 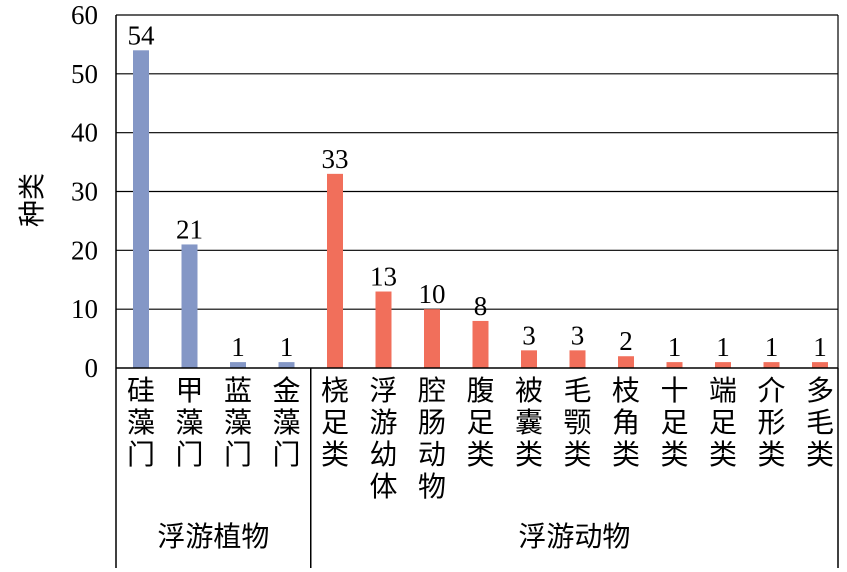 I want to click on x-tick-label: 十足类, so click(x=674, y=422).